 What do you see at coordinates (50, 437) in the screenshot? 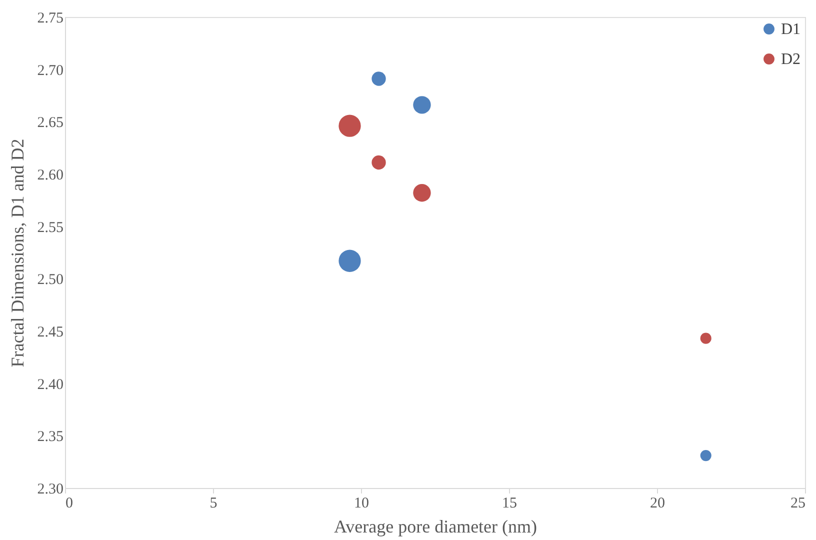
I see `y-tick-label: 2.35` at bounding box center [50, 437].